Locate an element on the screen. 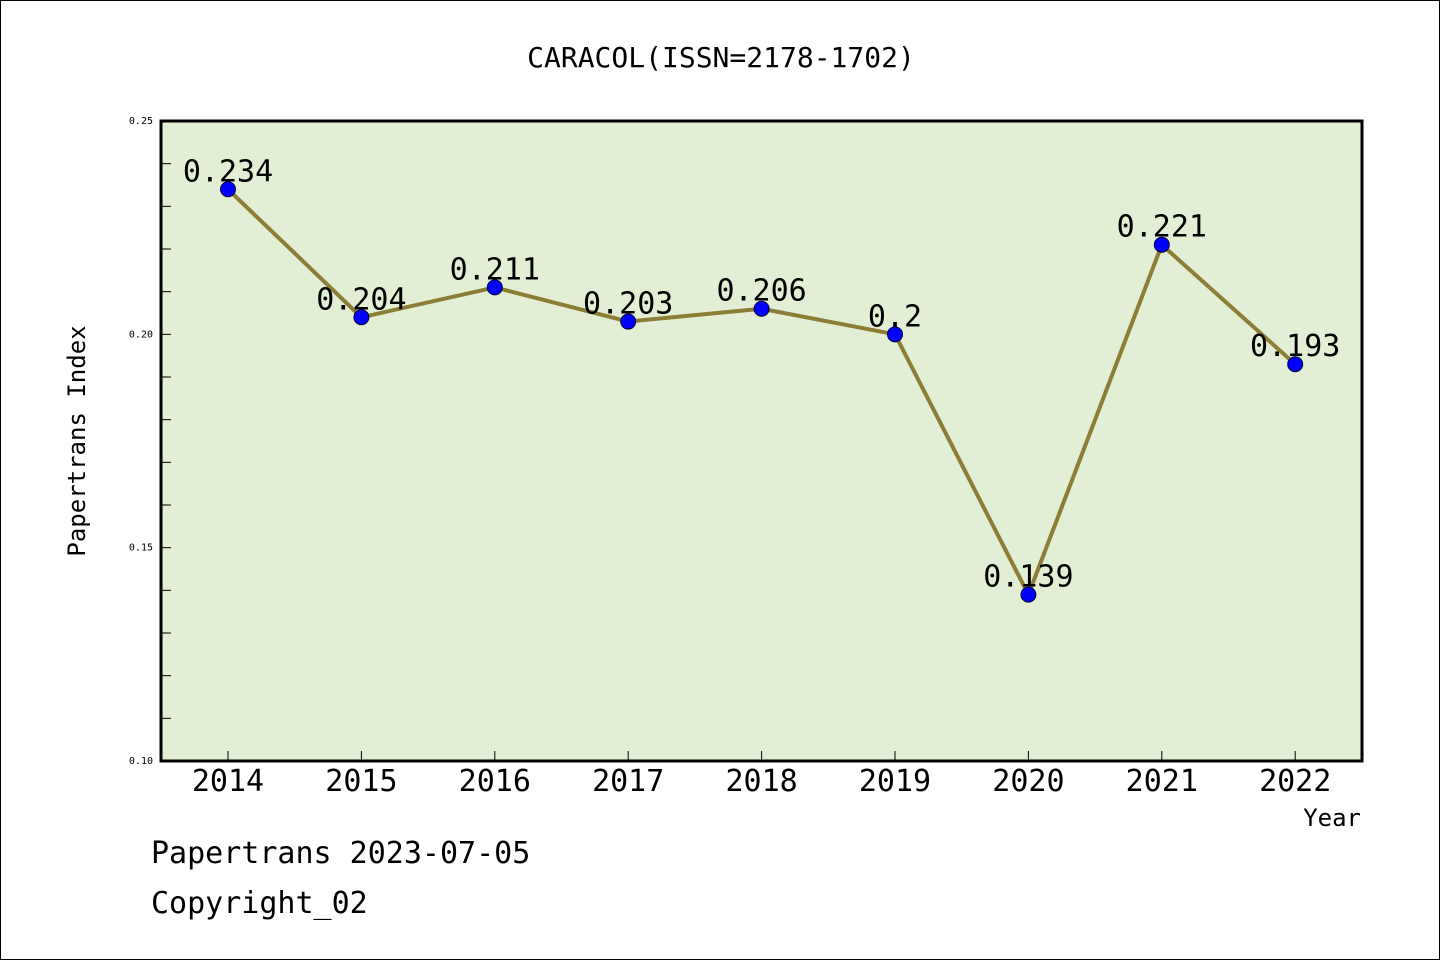  data-label: 0.2 is located at coordinates (895, 316).